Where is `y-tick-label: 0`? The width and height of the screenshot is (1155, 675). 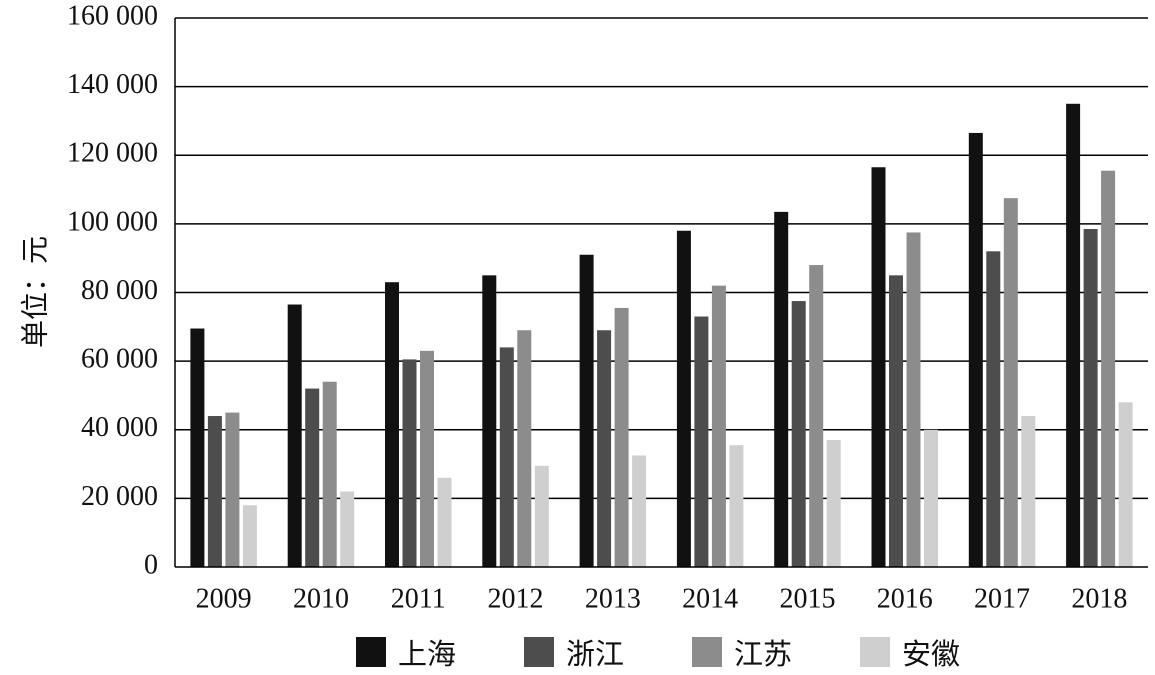 y-tick-label: 0 is located at coordinates (151, 564).